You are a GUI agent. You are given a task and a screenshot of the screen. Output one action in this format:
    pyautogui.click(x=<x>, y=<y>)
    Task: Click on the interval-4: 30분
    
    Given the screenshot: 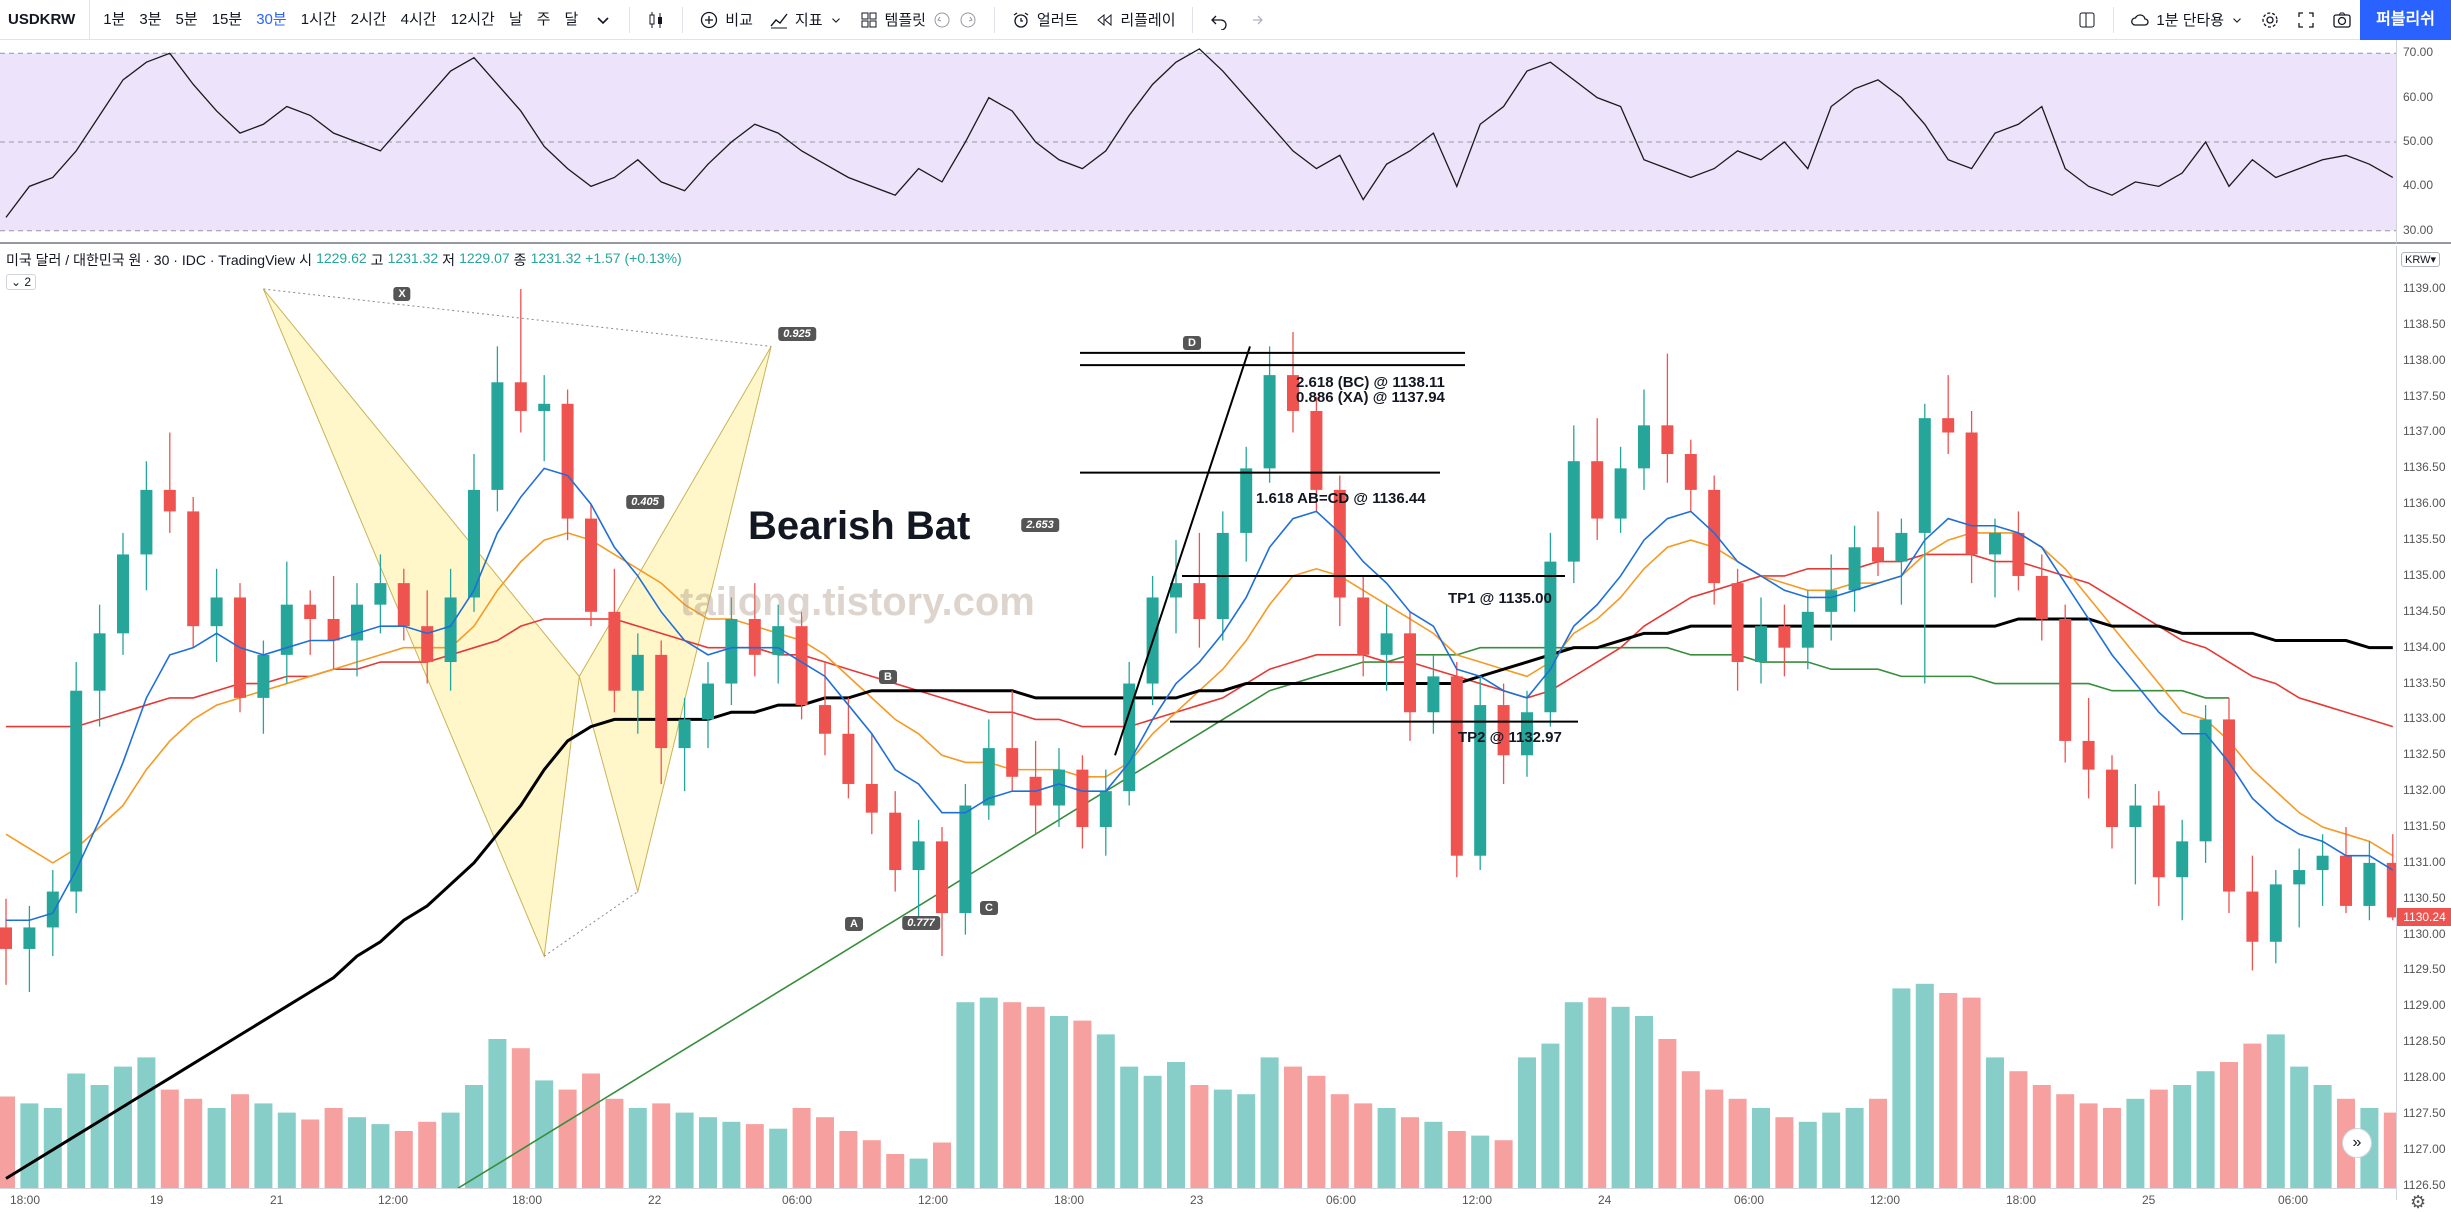 What is the action you would take?
    pyautogui.click(x=271, y=19)
    